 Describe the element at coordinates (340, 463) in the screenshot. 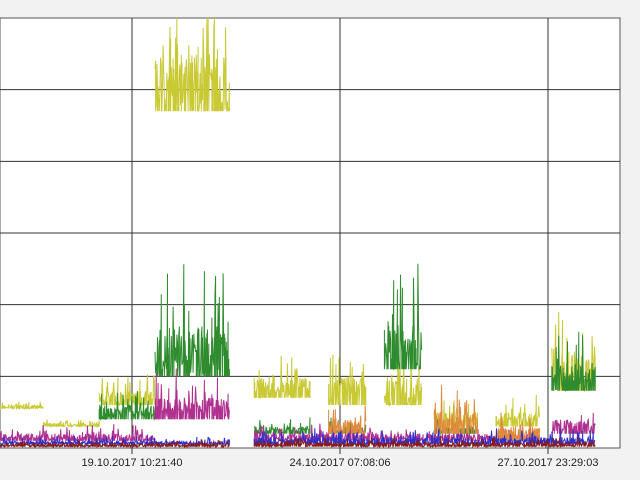

I see `x-tick-label: 24.10.2017 07:08:06` at that location.